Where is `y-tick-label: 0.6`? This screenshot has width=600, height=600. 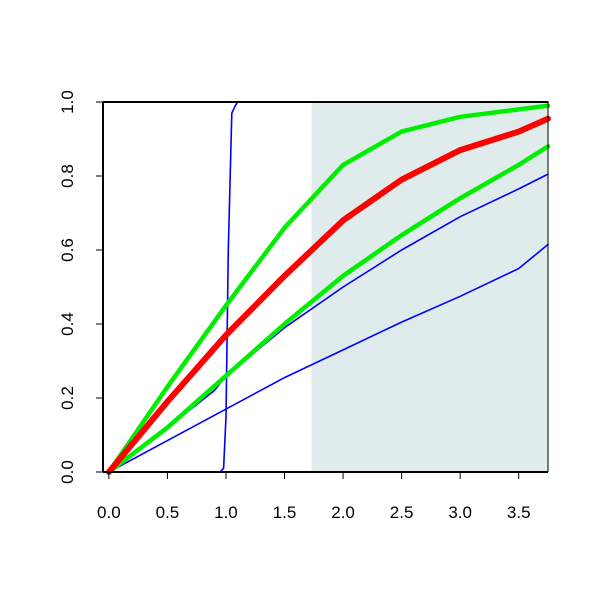 y-tick-label: 0.6 is located at coordinates (67, 250).